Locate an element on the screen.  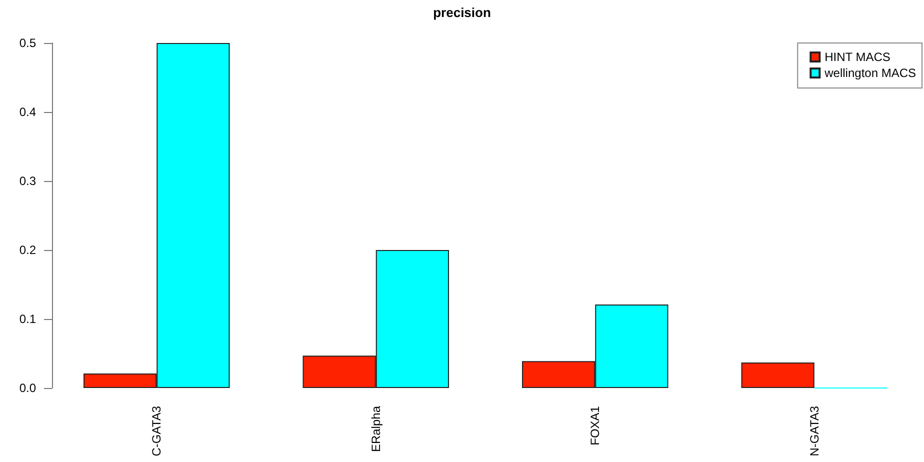
y-tick-label: 0.1 is located at coordinates (27, 319).